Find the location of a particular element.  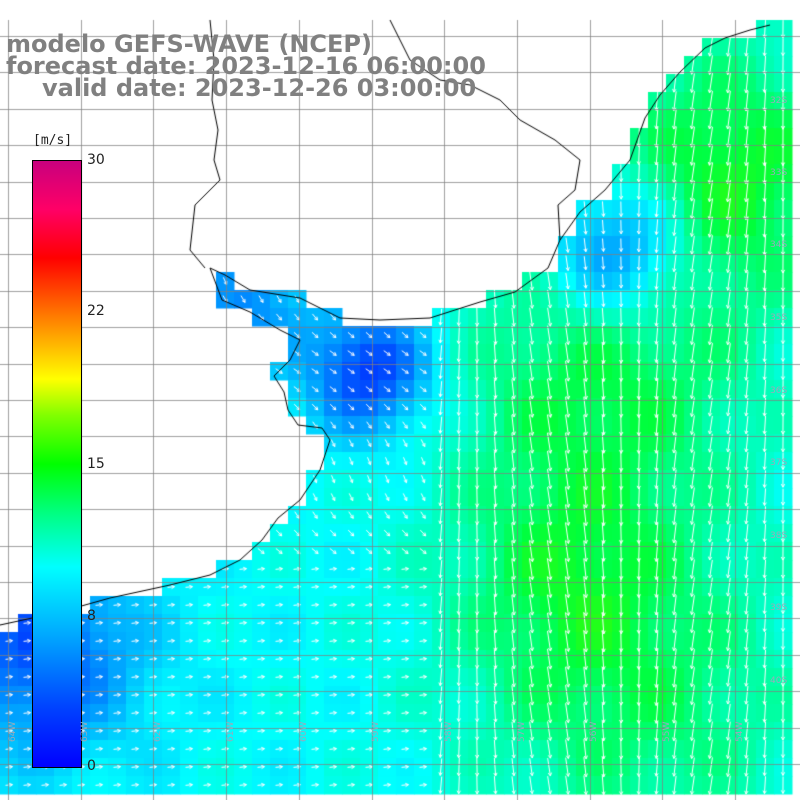

lon-label: 63W is located at coordinates (85, 731).